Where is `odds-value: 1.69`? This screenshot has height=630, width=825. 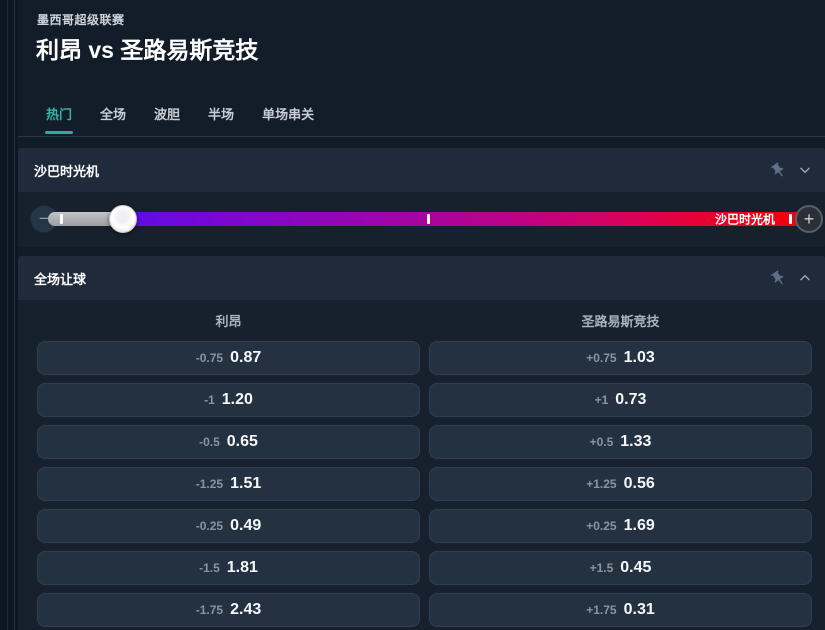
odds-value: 1.69 is located at coordinates (639, 525).